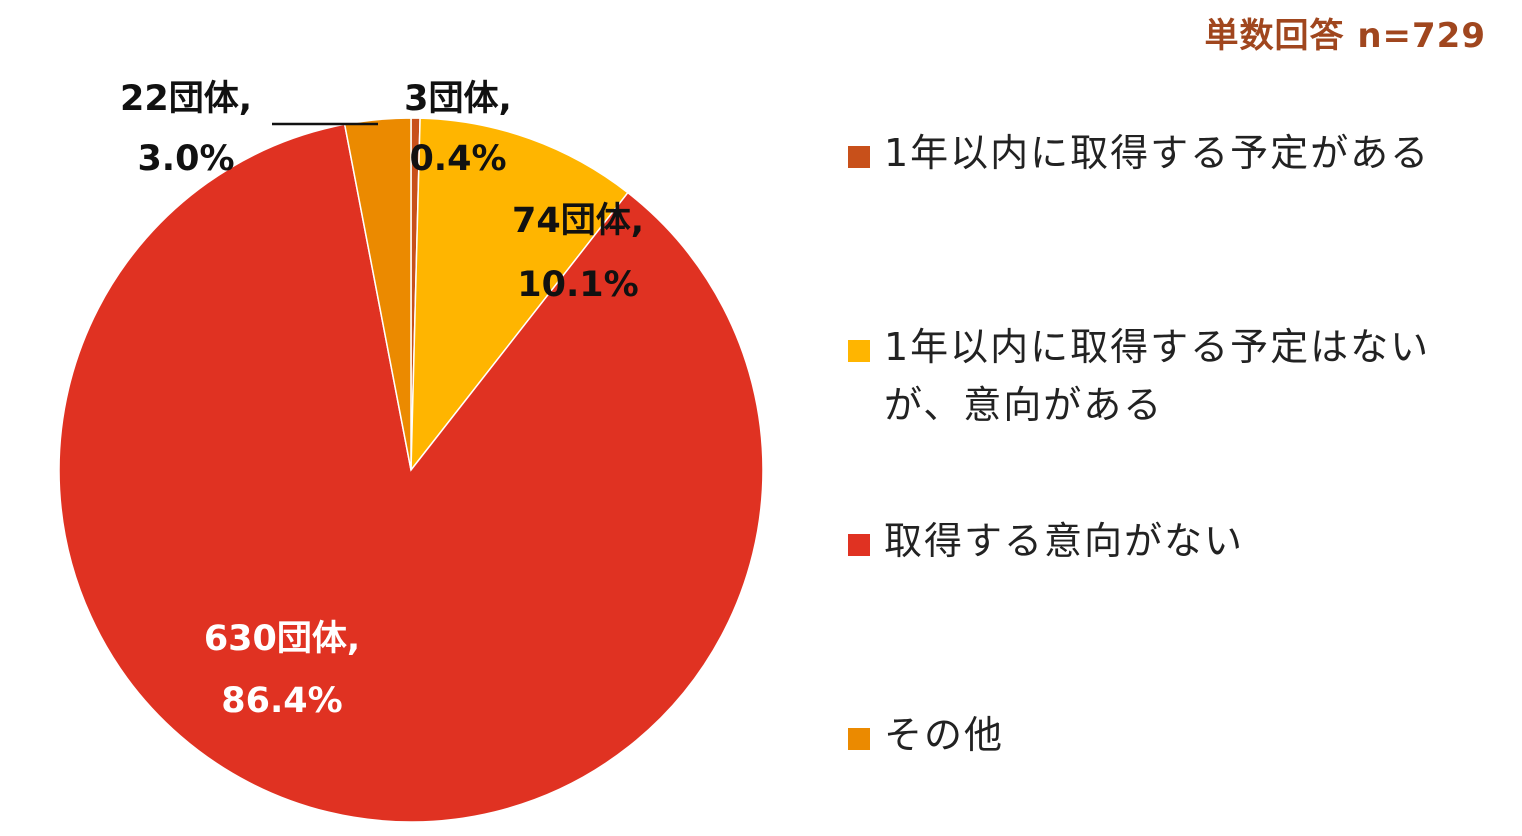  What do you see at coordinates (1157, 347) in the screenshot?
I see `legend-label-line1: 1年以内に取得する予定はない` at bounding box center [1157, 347].